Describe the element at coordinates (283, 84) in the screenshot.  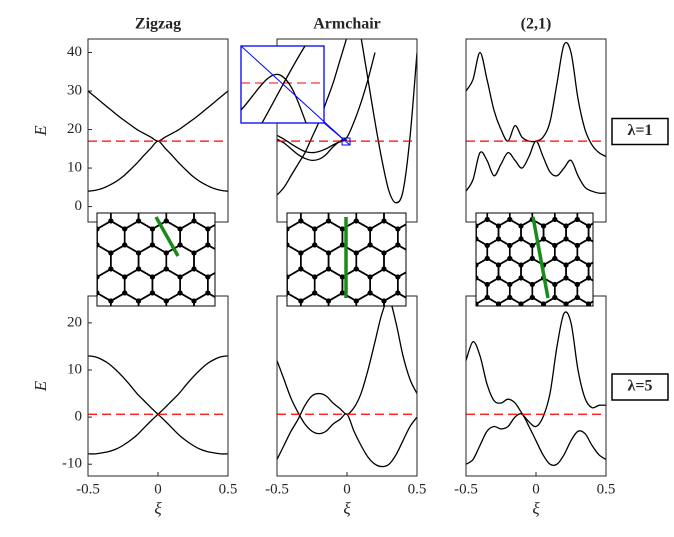
I see `zoom-curve` at that location.